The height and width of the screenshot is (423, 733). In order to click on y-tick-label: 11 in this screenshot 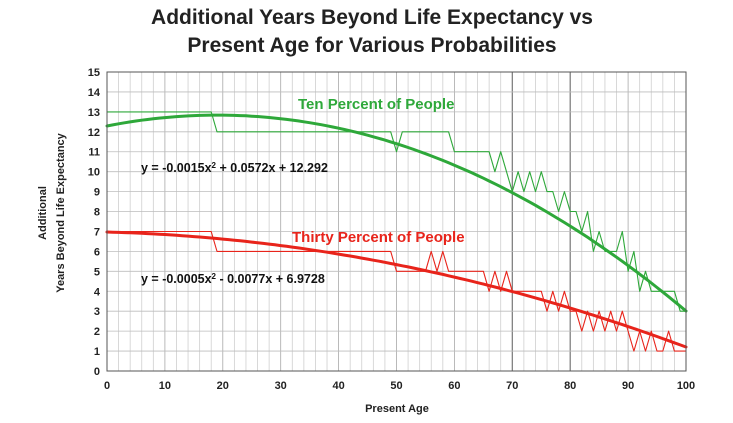, I will do `click(94, 153)`.